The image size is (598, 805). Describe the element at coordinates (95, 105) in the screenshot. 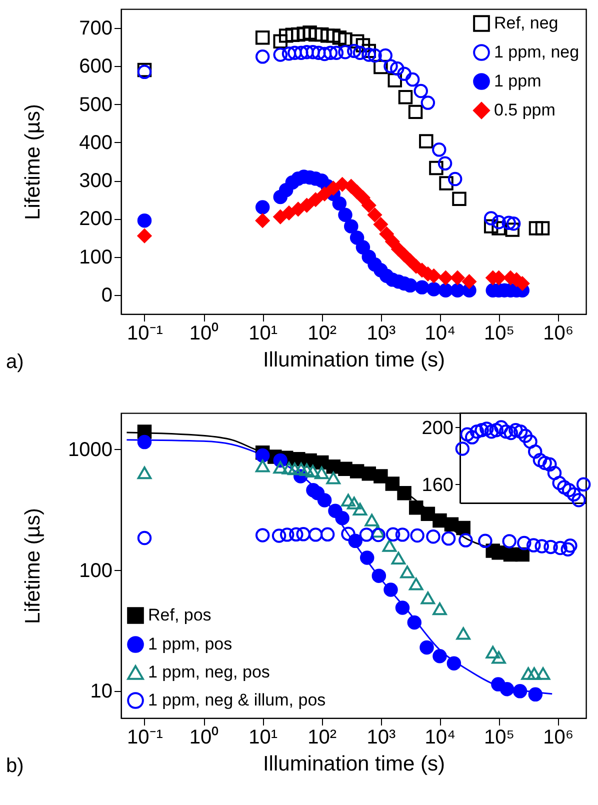

I see `y-tick-label: 500` at that location.